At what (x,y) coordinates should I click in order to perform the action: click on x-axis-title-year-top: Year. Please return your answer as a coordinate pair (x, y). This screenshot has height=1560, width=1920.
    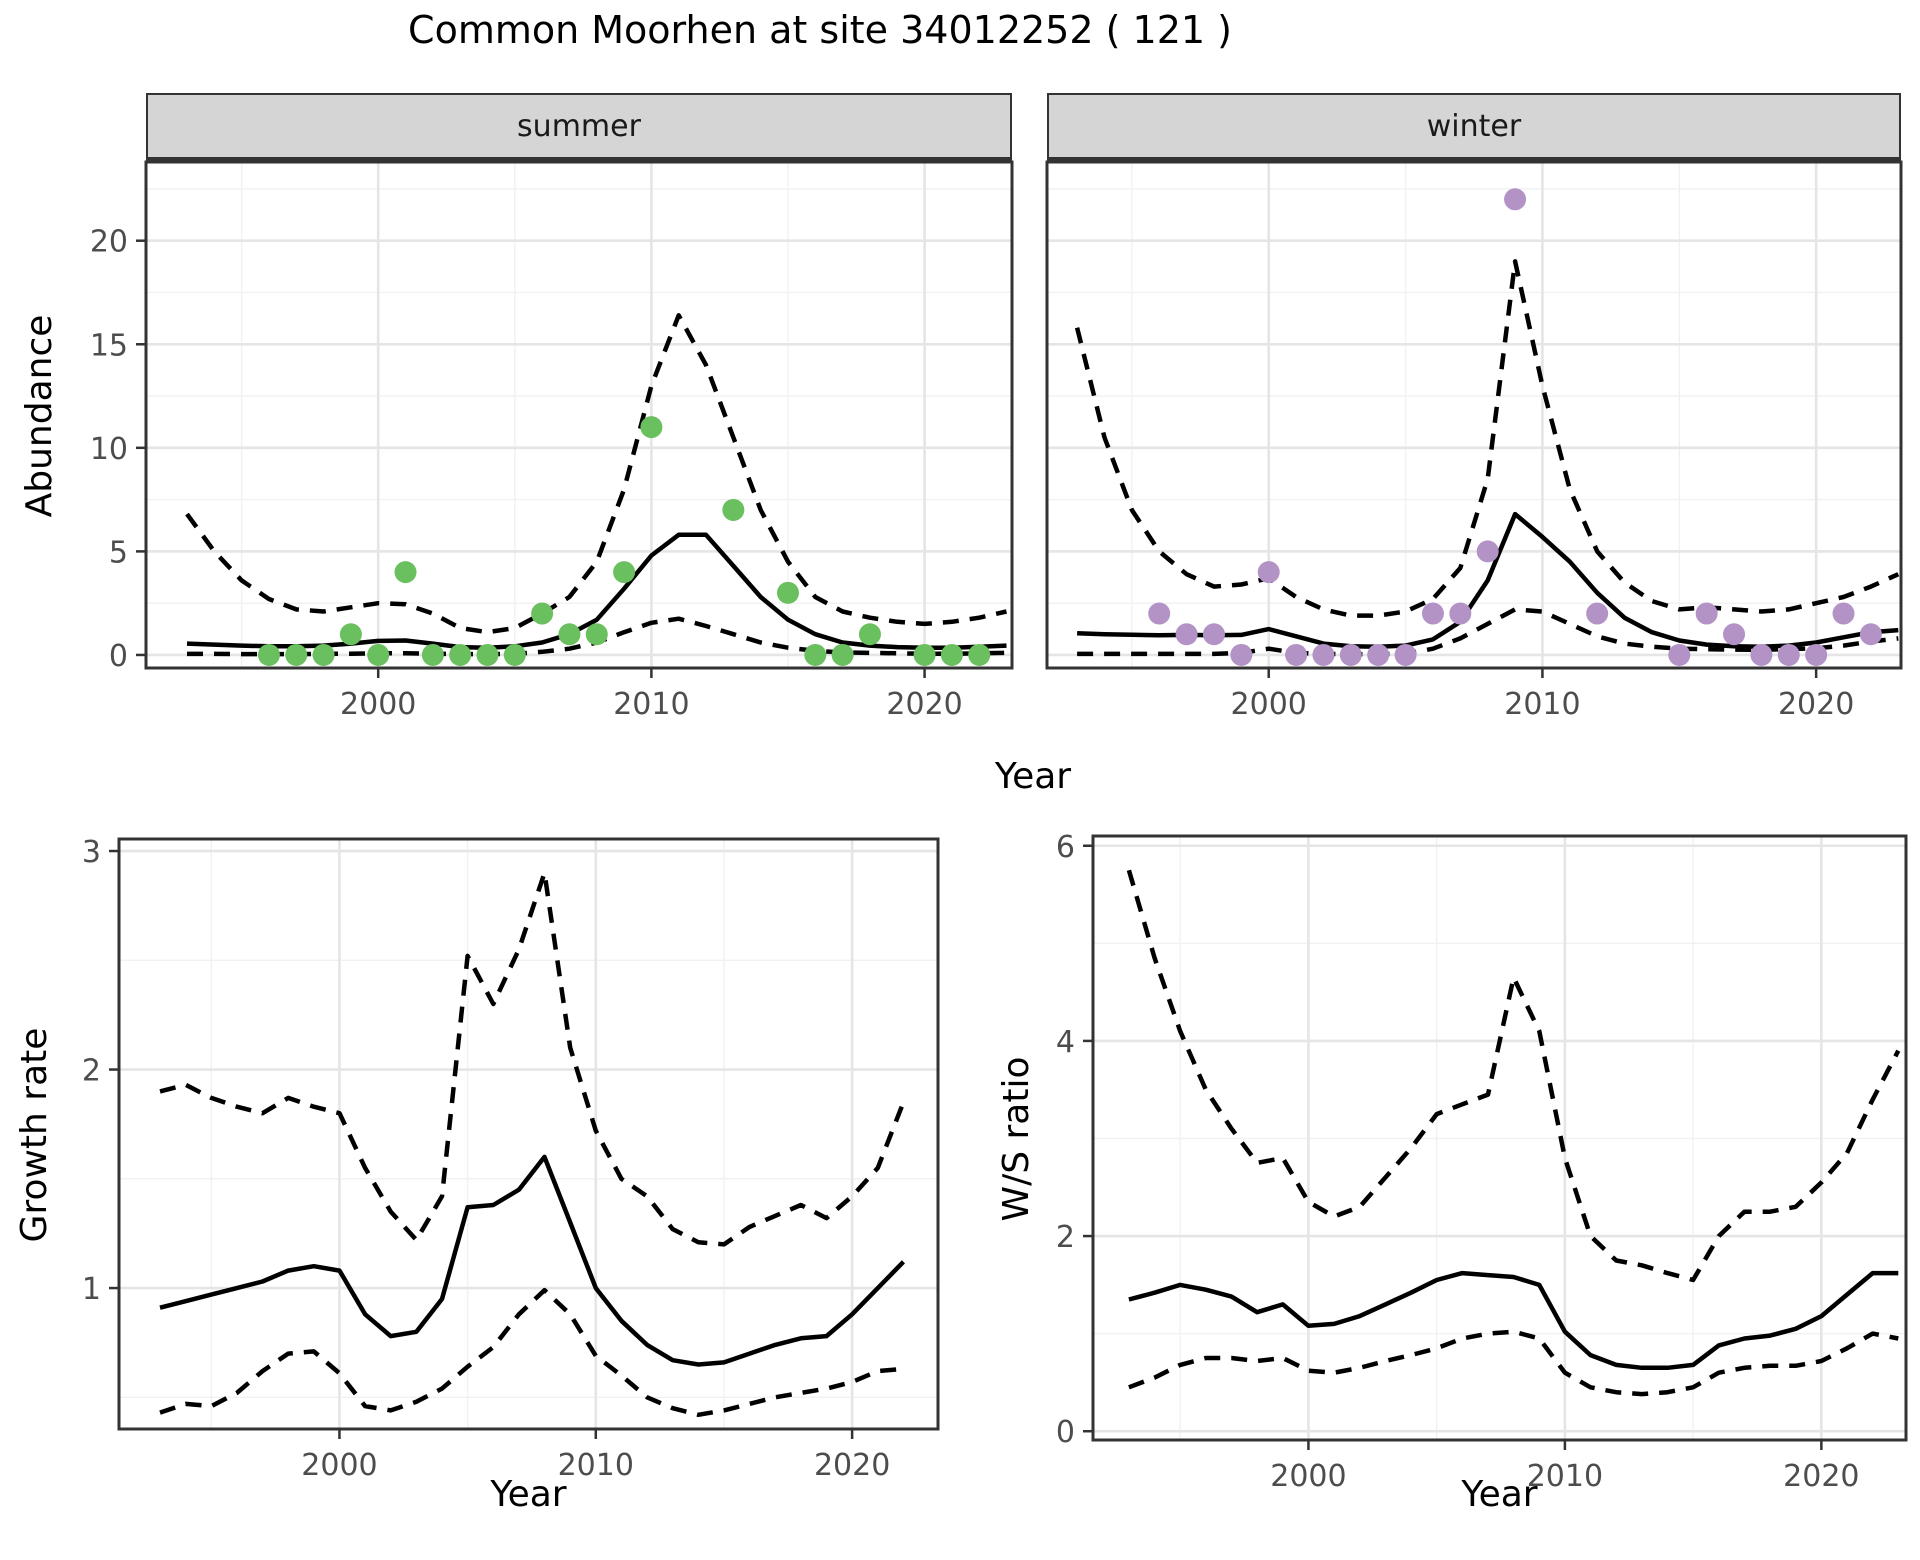
    Looking at the image, I should click on (1033, 776).